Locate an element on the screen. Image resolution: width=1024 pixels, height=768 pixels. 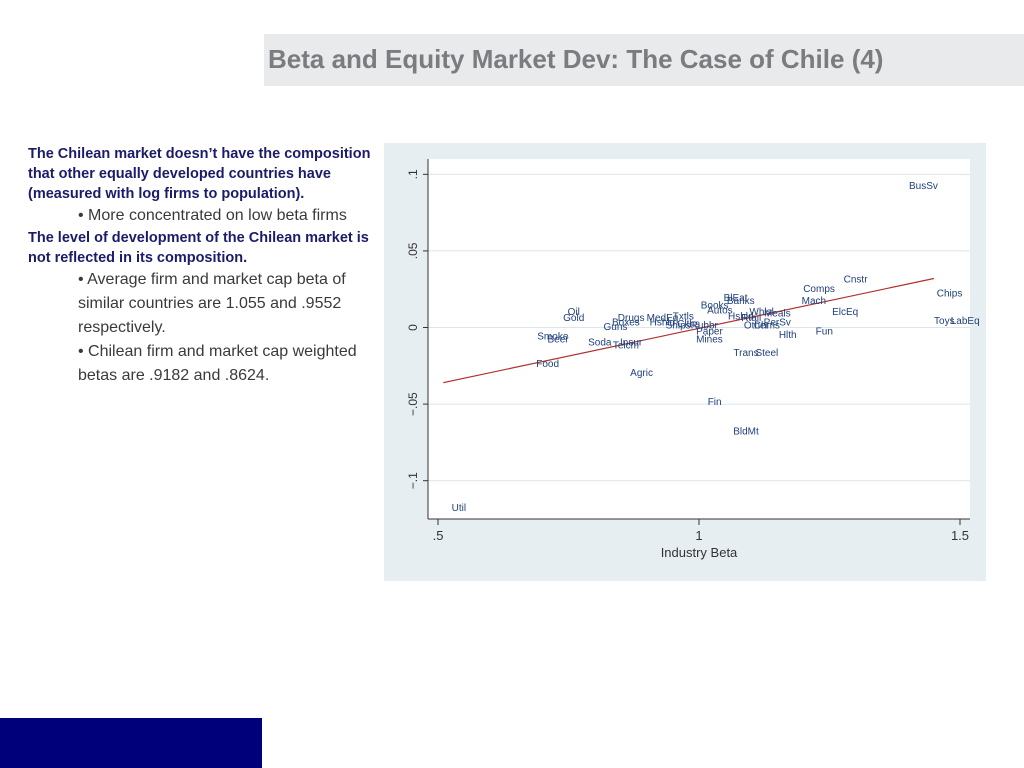
y-tick-label: 0 is located at coordinates (413, 327).